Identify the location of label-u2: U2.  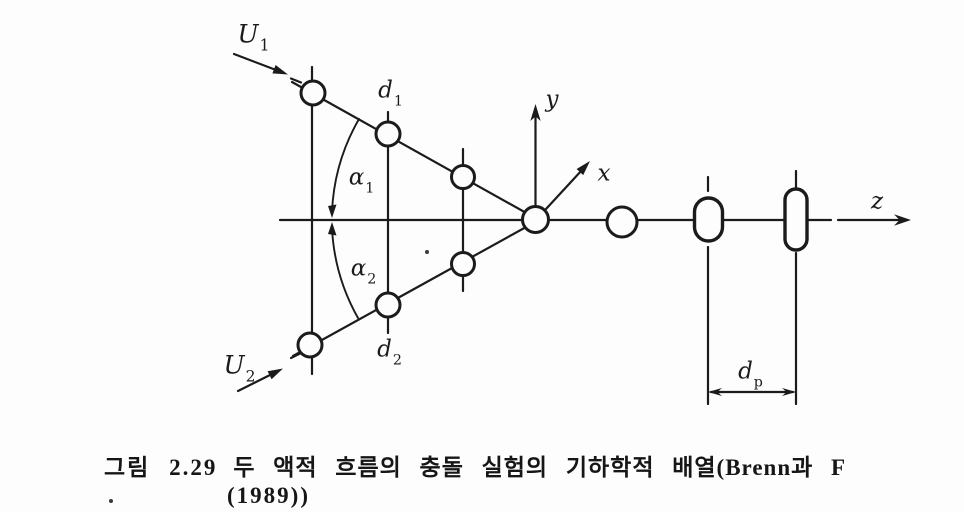
(239, 367).